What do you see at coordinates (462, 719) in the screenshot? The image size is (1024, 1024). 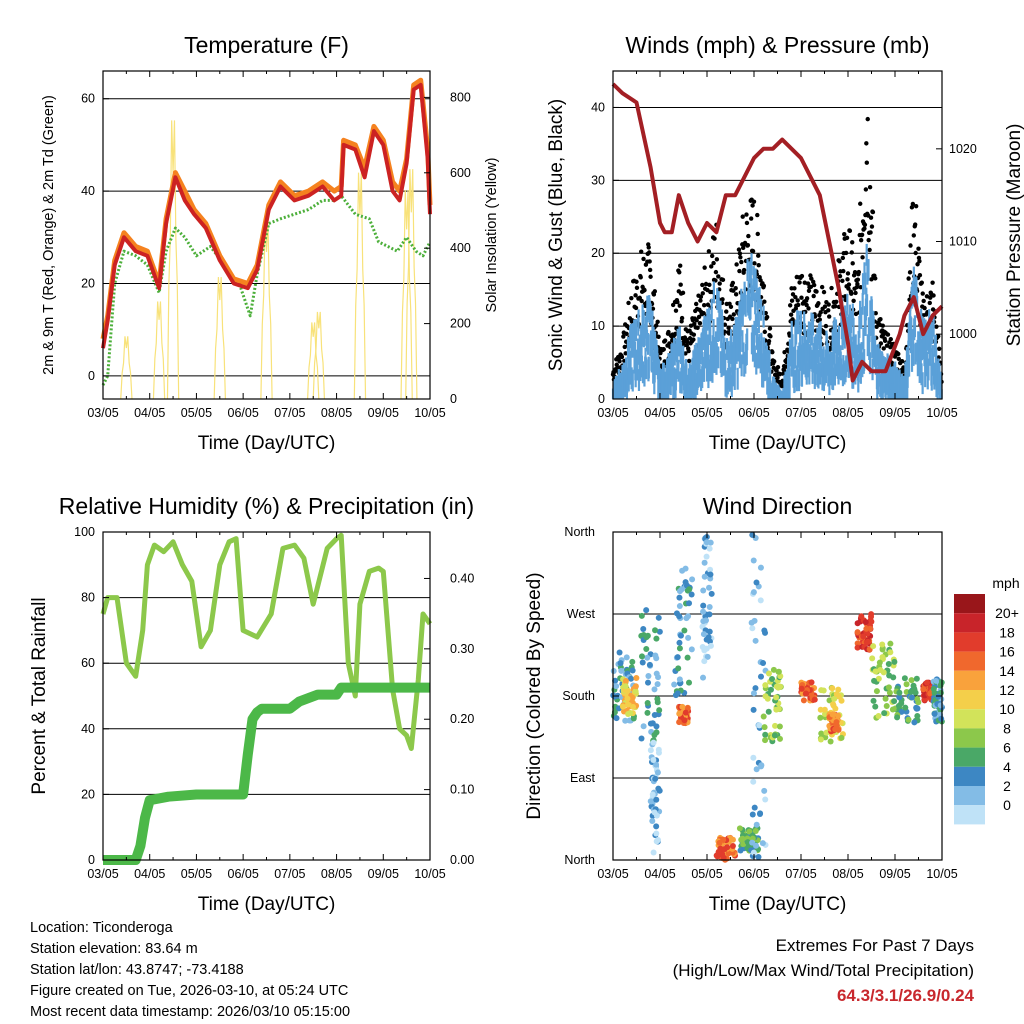 I see `y2-tick-label: 0.20` at bounding box center [462, 719].